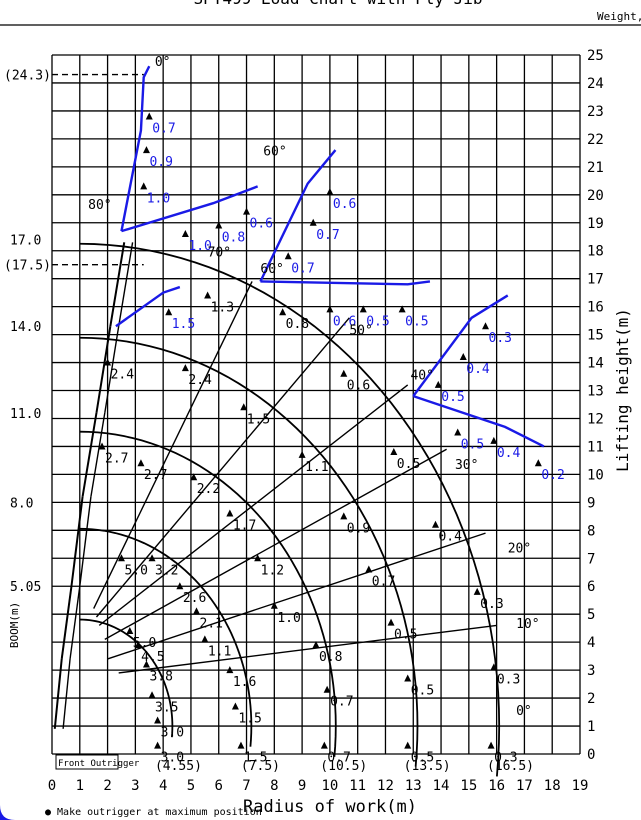 Image resolution: width=641 pixels, height=820 pixels. I want to click on y-tick-label: 5, so click(591, 615).